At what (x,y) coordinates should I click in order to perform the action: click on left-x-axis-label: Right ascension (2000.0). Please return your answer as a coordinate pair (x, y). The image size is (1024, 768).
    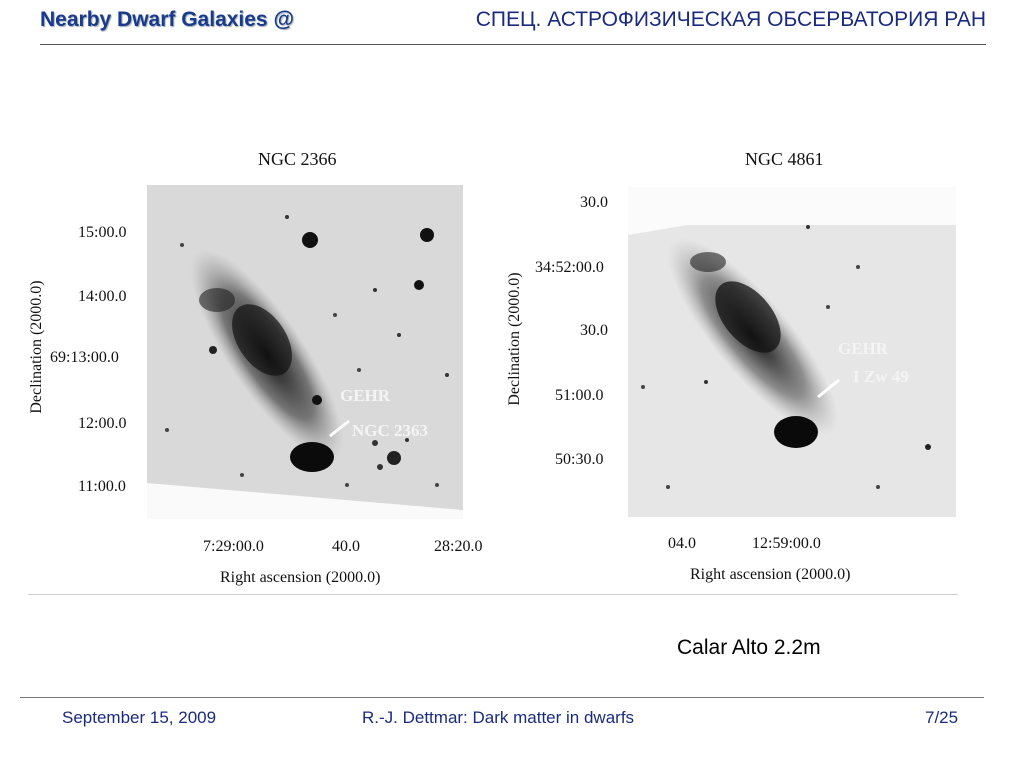
    Looking at the image, I should click on (300, 577).